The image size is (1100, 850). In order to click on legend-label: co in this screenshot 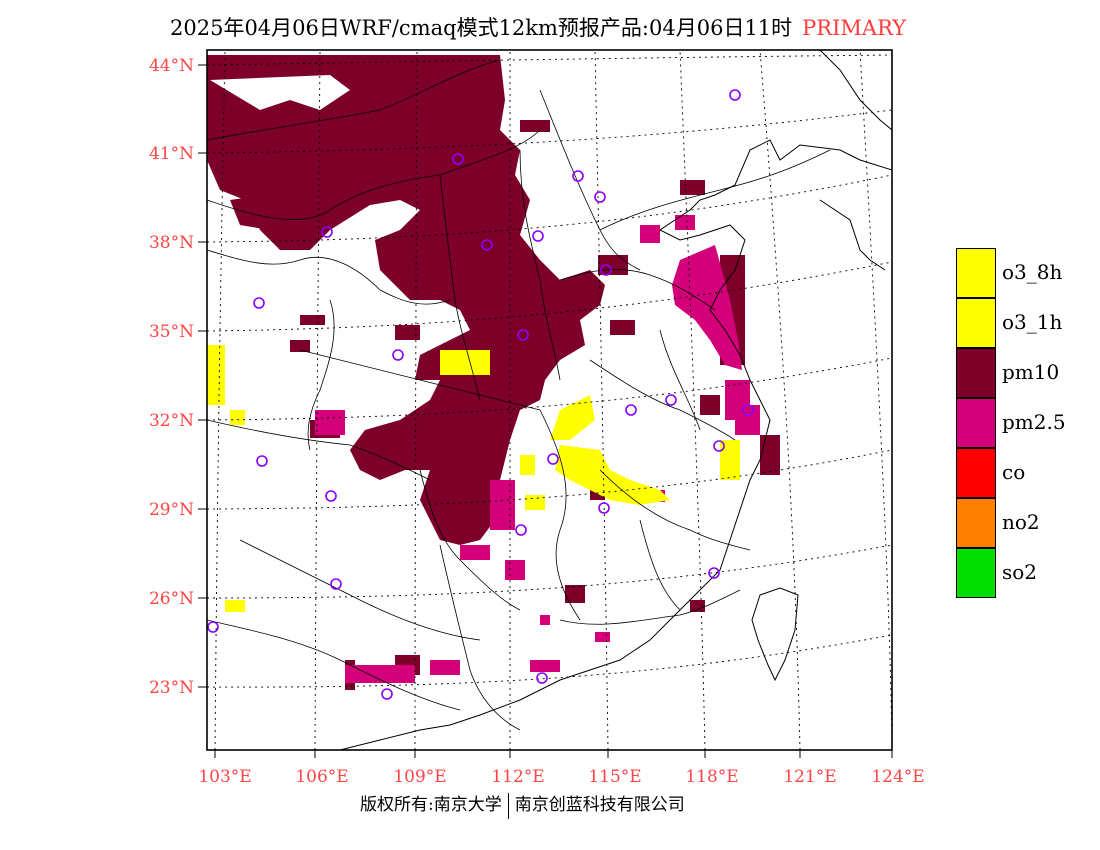, I will do `click(1014, 472)`.